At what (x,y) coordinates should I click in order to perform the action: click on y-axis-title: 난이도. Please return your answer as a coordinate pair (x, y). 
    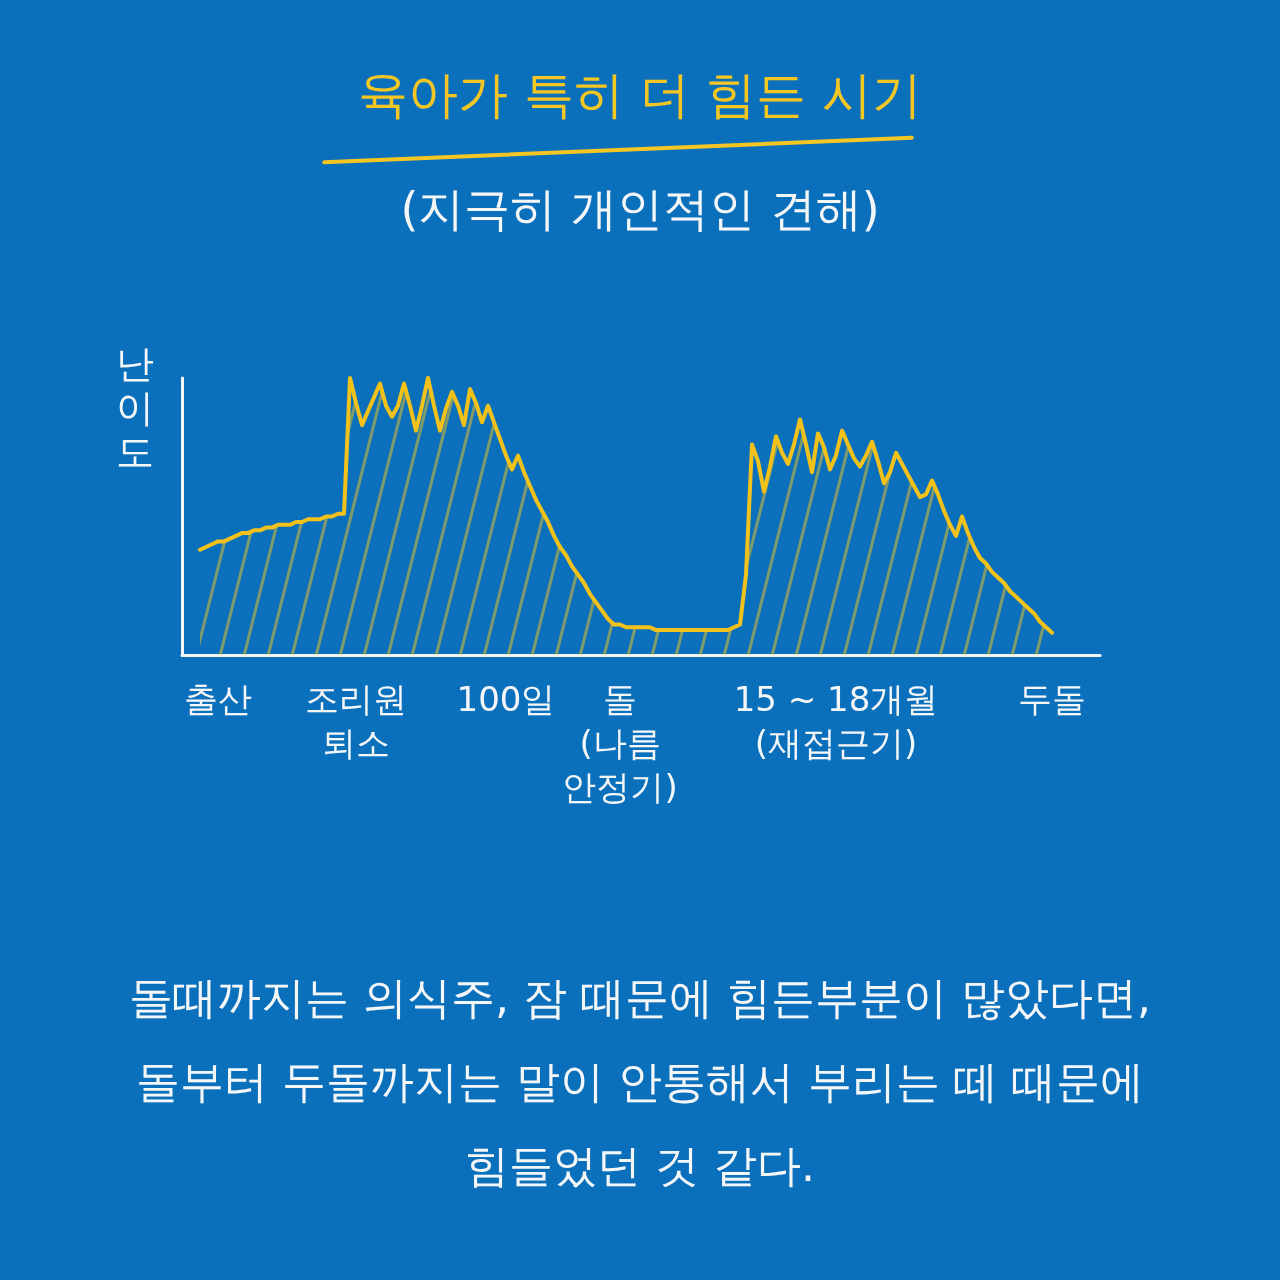
    Looking at the image, I should click on (135, 408).